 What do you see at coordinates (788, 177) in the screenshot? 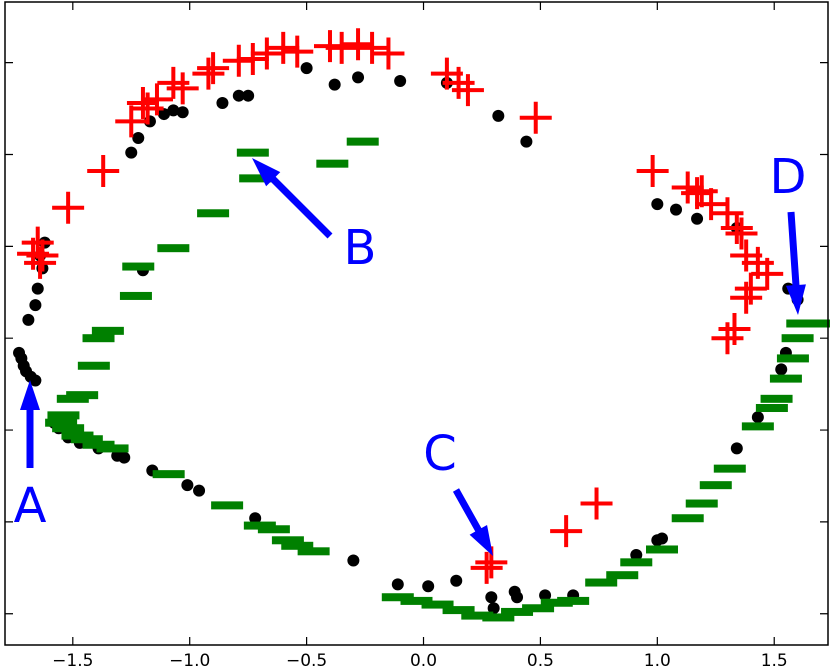
I see `annotation-label: D` at bounding box center [788, 177].